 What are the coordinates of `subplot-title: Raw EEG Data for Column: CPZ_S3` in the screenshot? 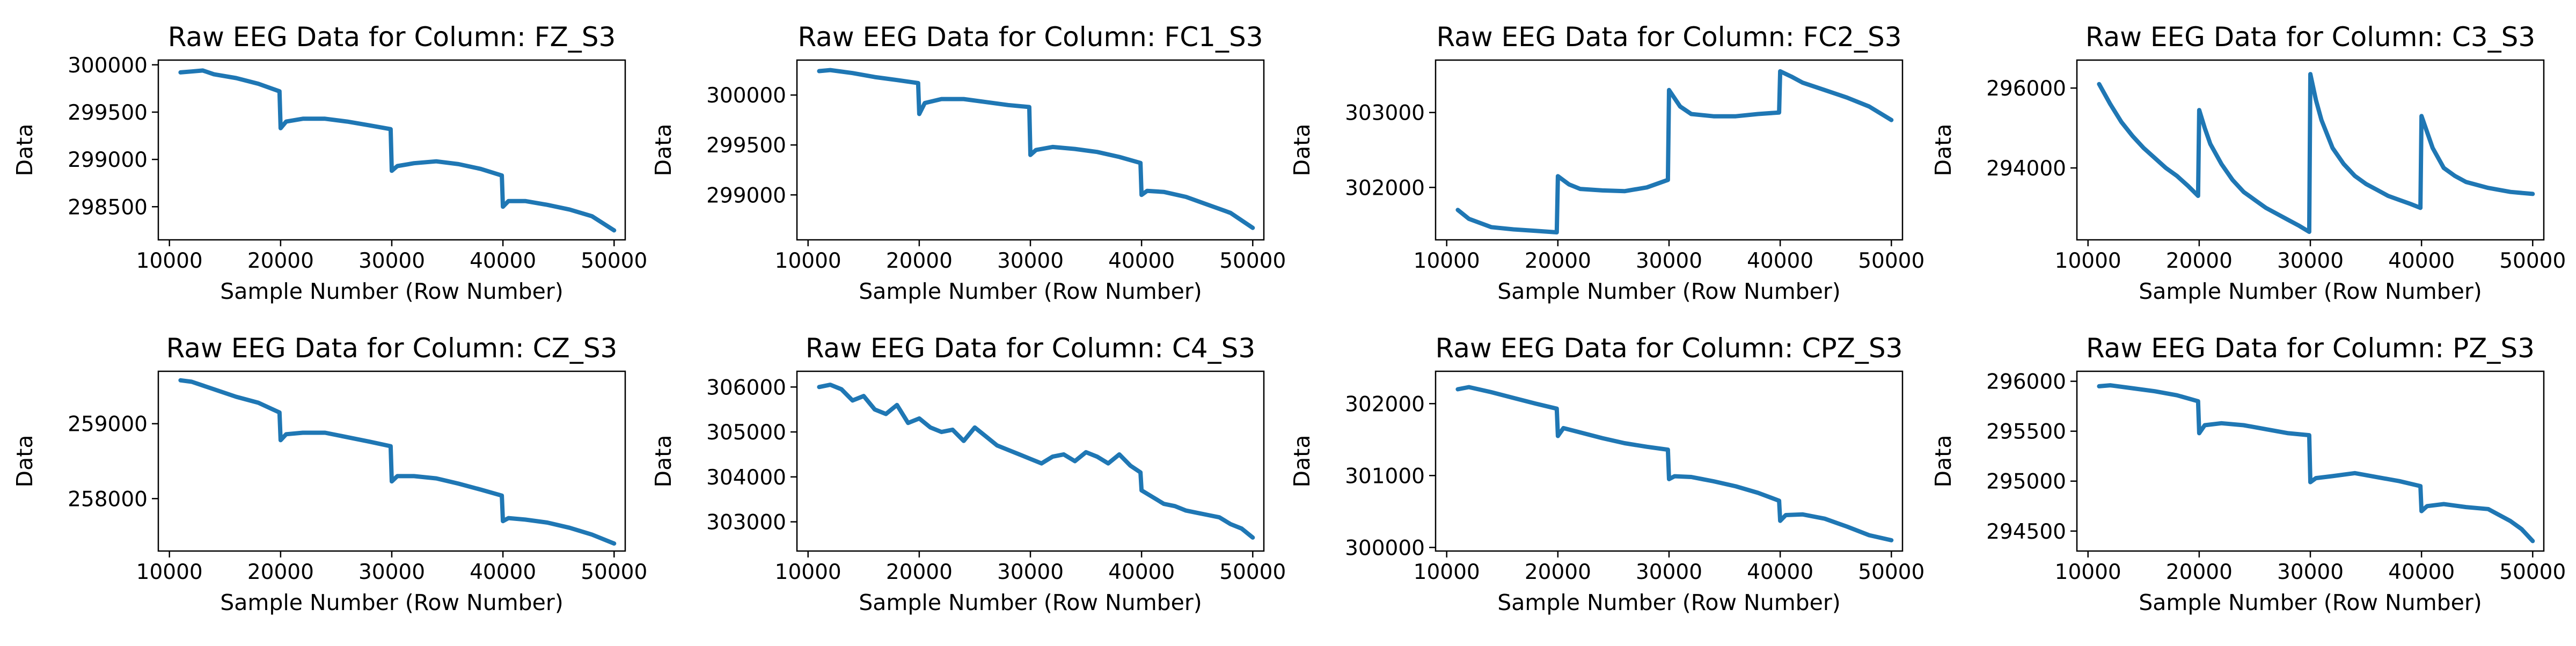 It's located at (1669, 348).